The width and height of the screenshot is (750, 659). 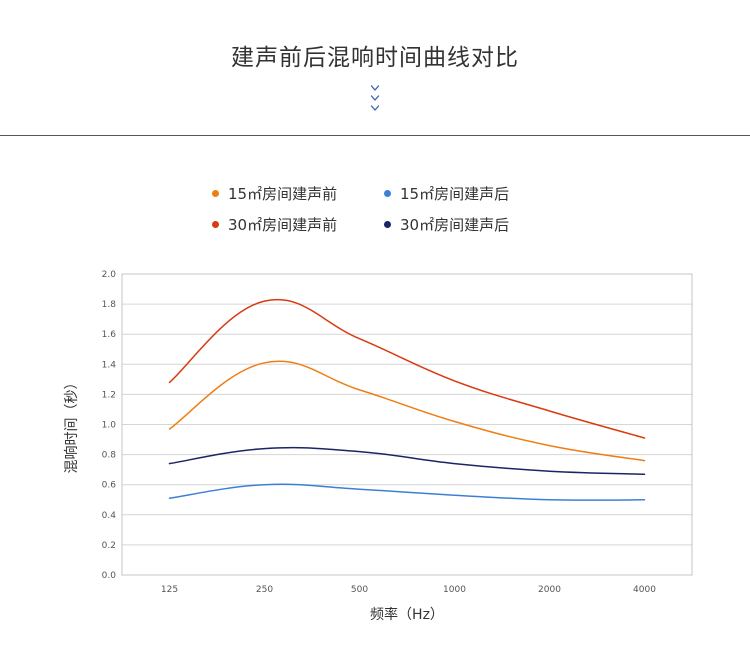 I want to click on y-tick-label: 0.4, so click(x=109, y=516).